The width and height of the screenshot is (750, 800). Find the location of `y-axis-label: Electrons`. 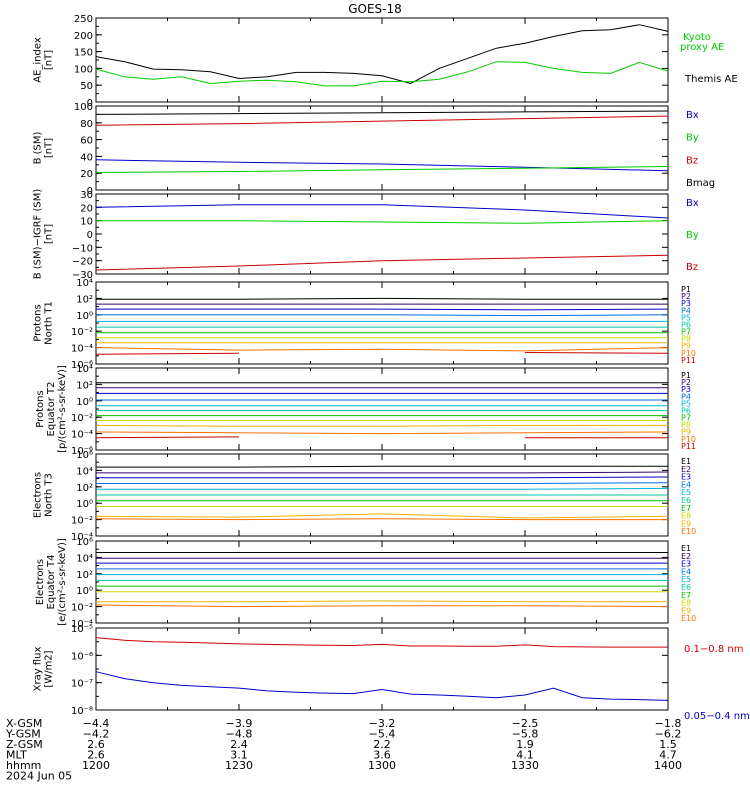

y-axis-label: Electrons is located at coordinates (40, 582).